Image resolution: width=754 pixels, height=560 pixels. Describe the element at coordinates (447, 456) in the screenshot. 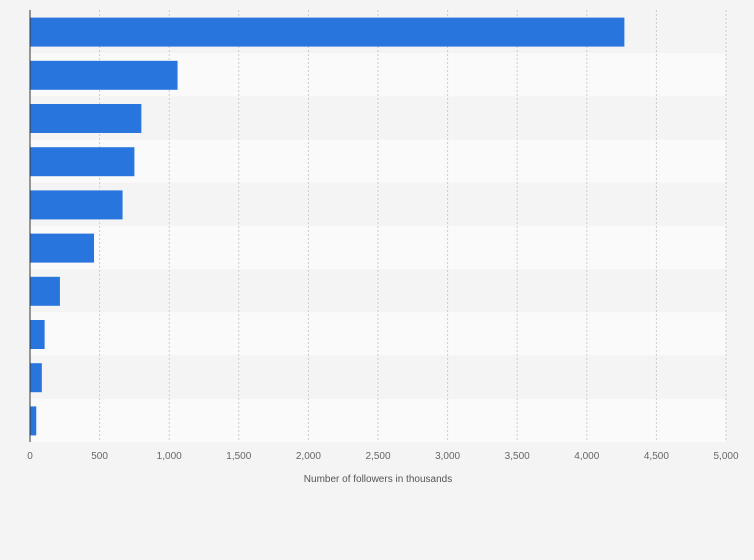

I see `x-tick-label: 3,000` at that location.